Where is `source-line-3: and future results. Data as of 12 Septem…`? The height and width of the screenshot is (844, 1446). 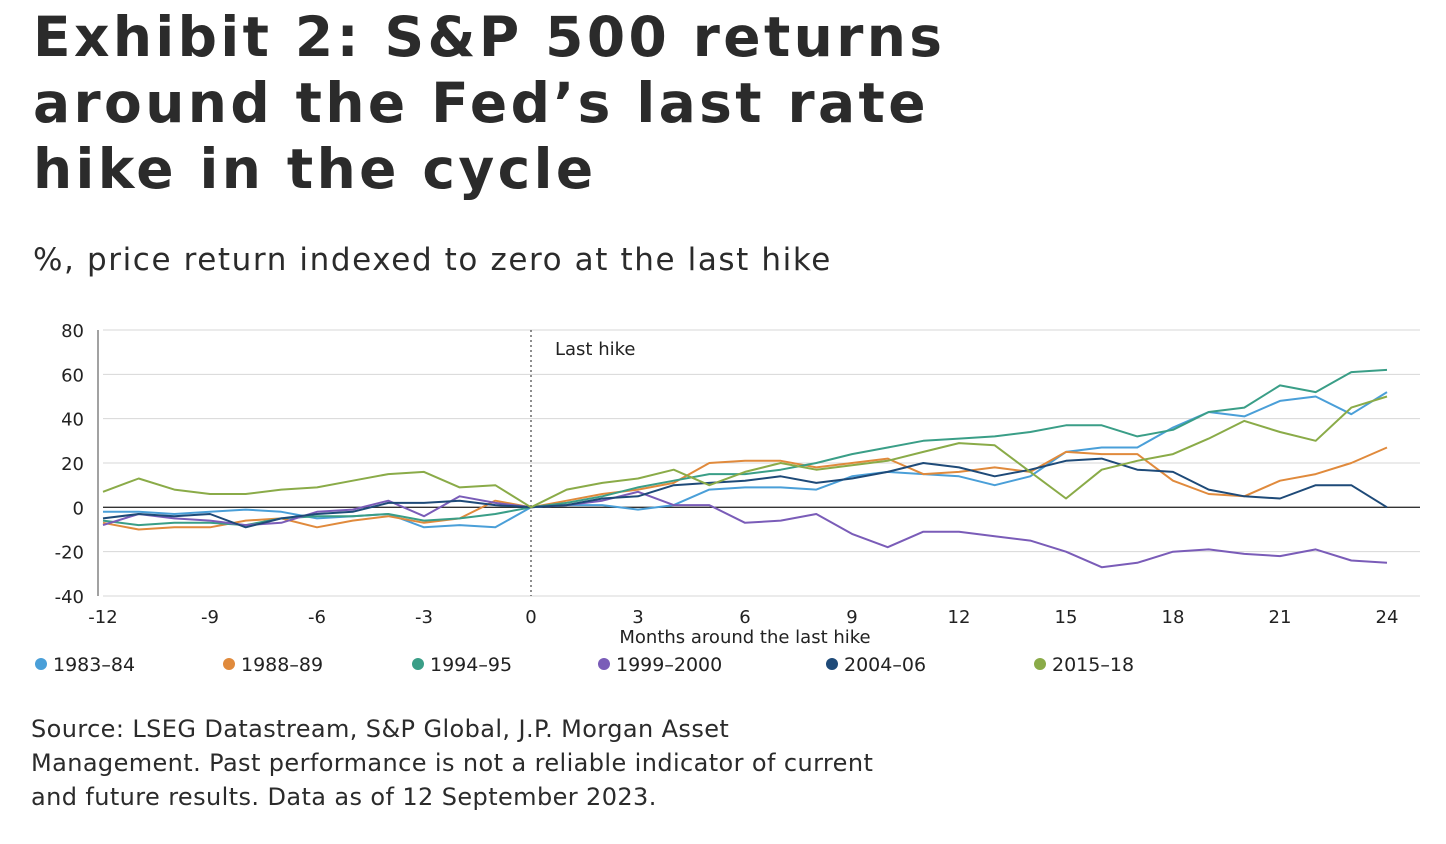 source-line-3: and future results. Data as of 12 Septem… is located at coordinates (344, 797).